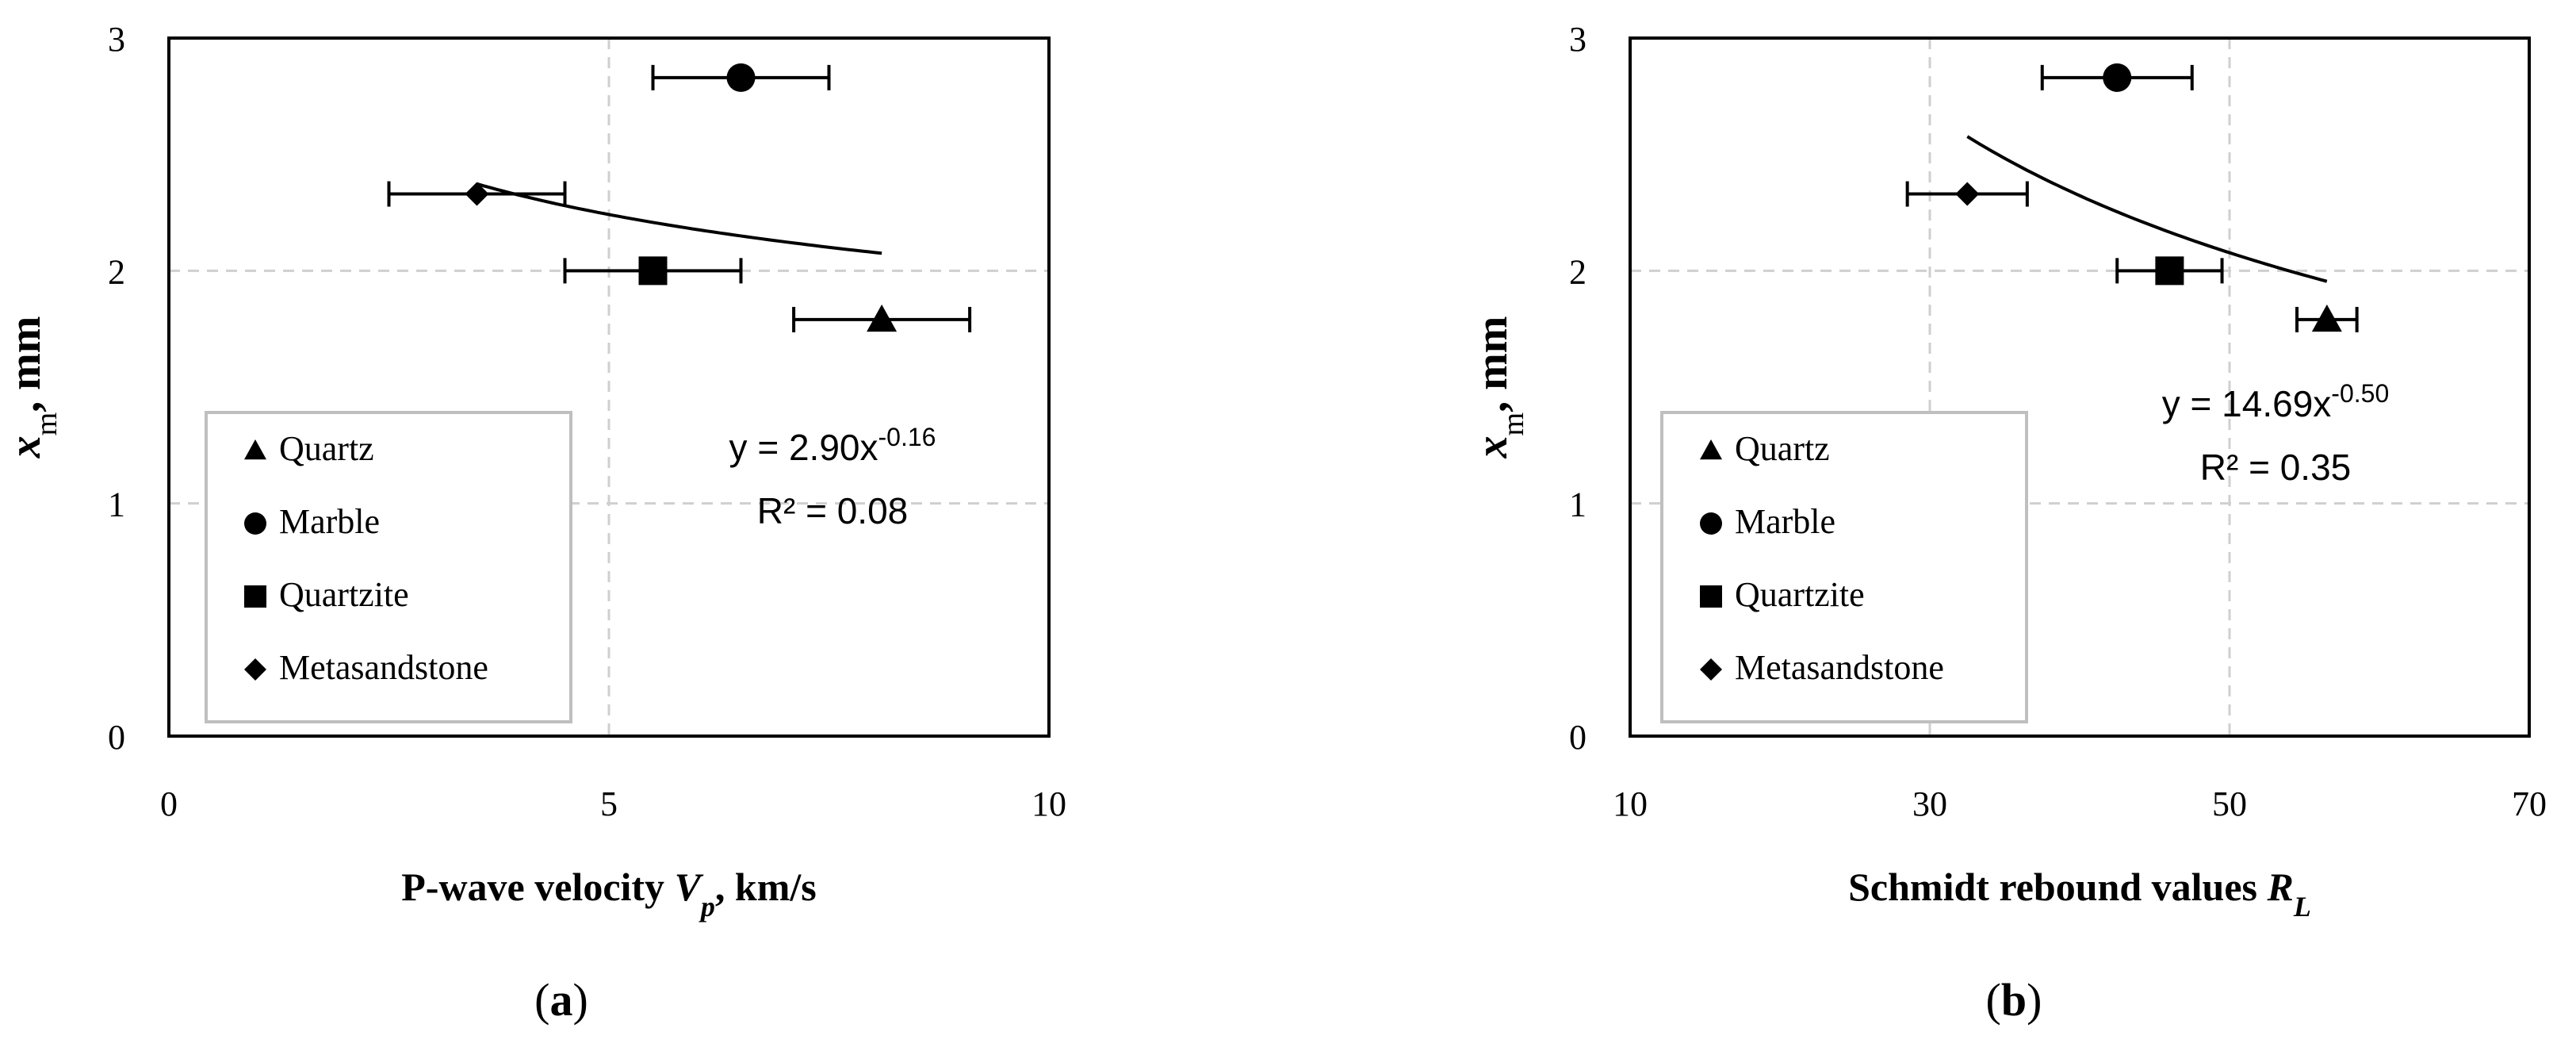  What do you see at coordinates (2529, 803) in the screenshot?
I see `x-tick-label: 70` at bounding box center [2529, 803].